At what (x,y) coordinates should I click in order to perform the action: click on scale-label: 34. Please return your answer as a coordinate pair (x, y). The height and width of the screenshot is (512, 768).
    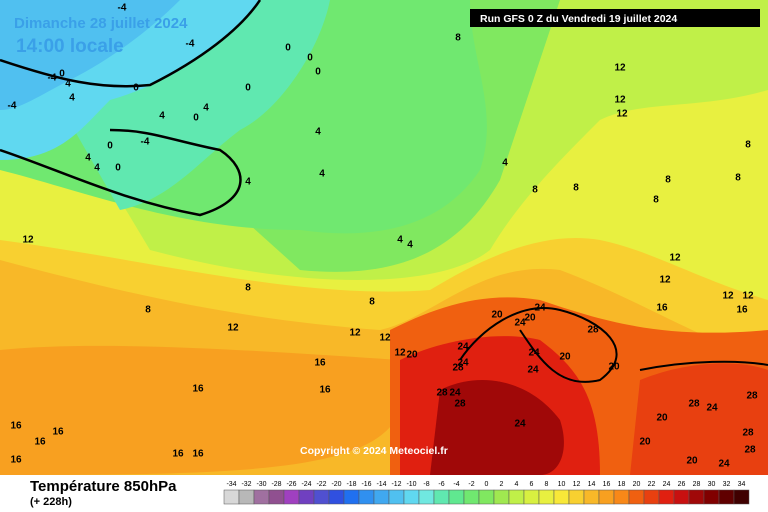
    Looking at the image, I should click on (742, 484).